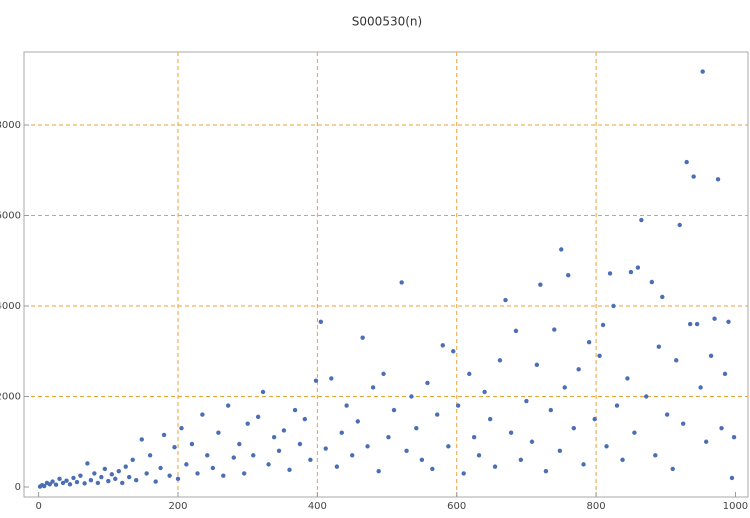 This screenshot has height=518, width=750. Describe the element at coordinates (456, 506) in the screenshot. I see `x-tick-label: 600` at that location.